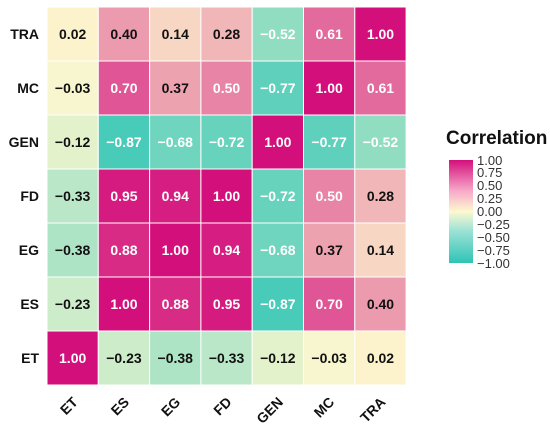 The height and width of the screenshot is (435, 550). I want to click on heatmap-cell-gen-eg, so click(175, 142).